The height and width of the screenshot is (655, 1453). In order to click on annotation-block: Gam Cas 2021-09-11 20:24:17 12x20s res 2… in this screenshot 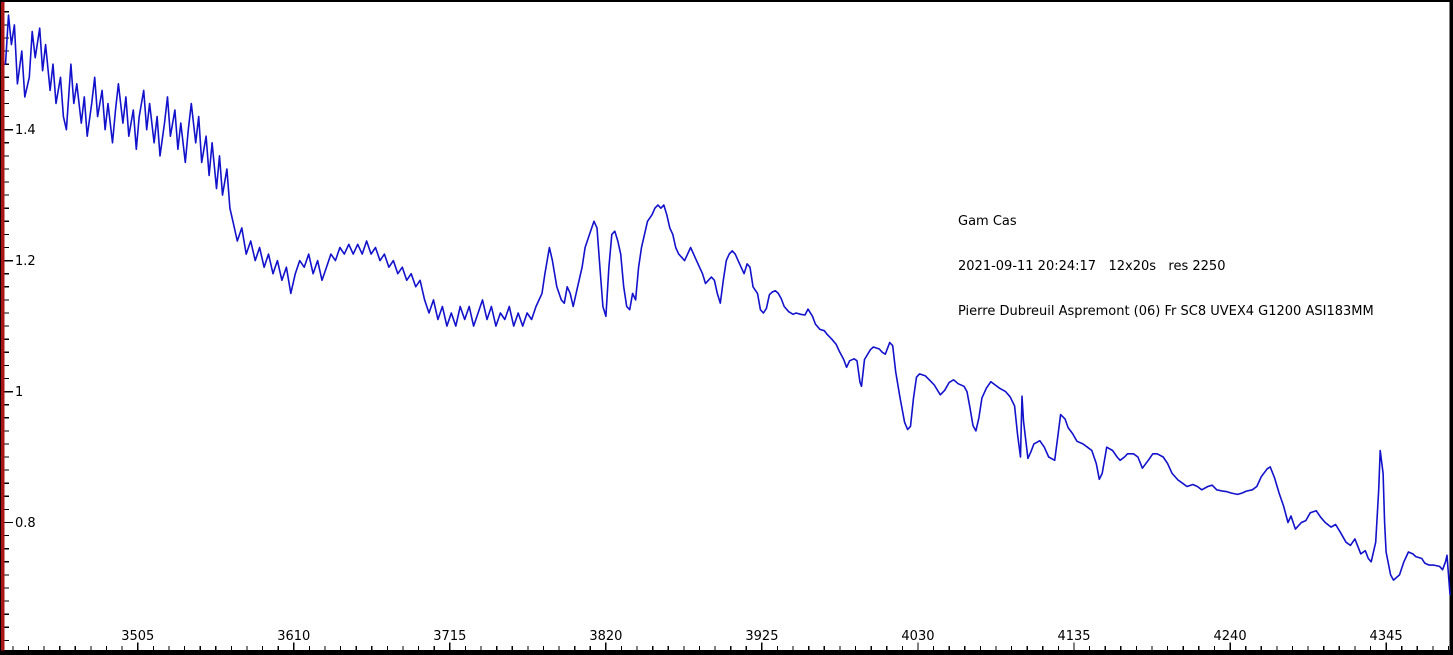, I will do `click(1166, 266)`.